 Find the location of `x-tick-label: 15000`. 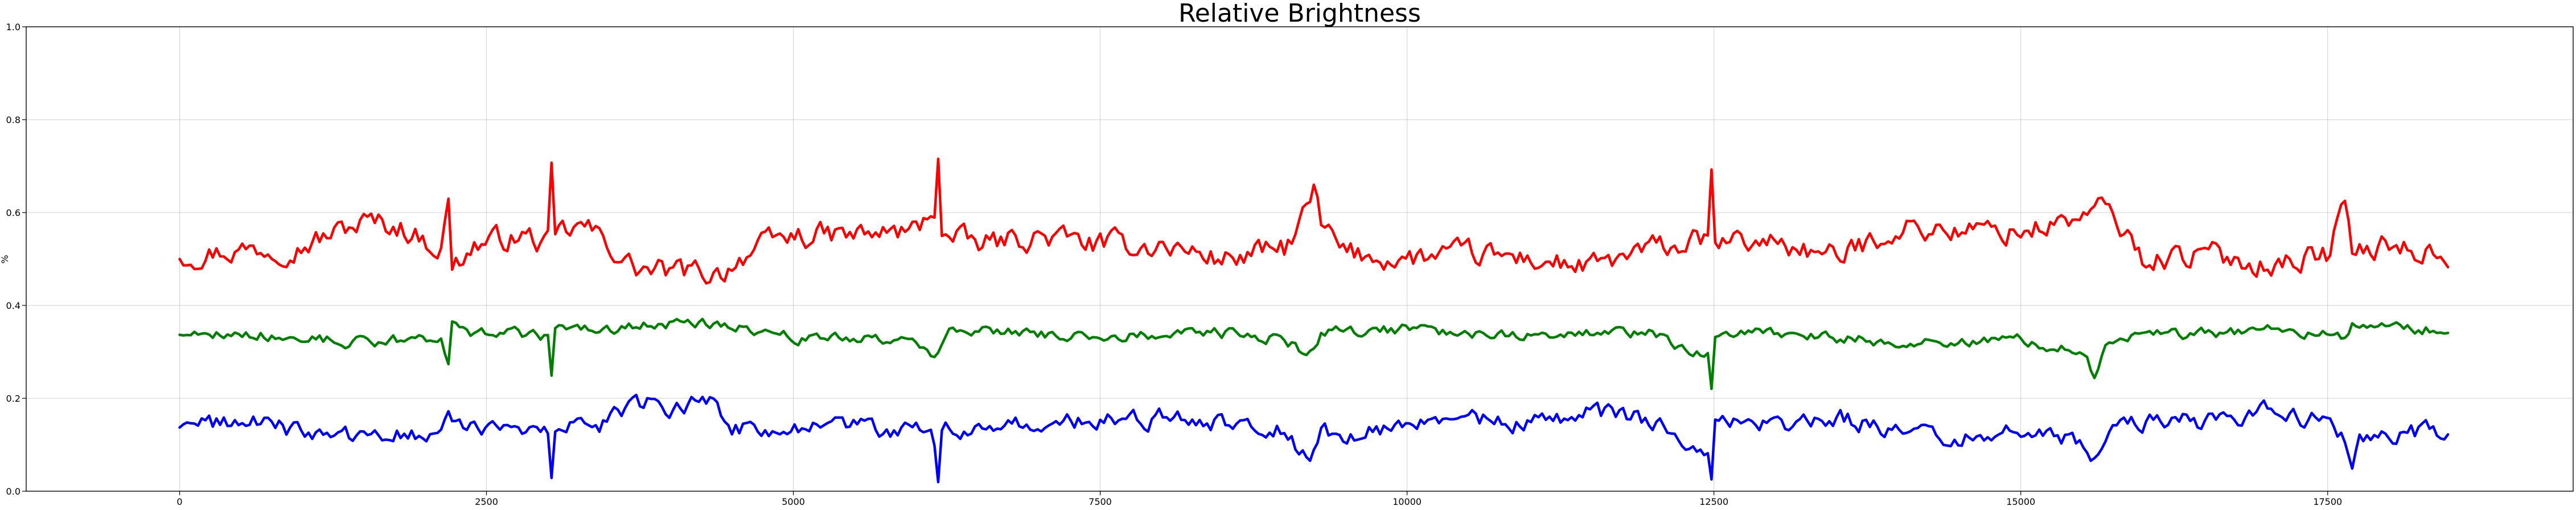

x-tick-label: 15000 is located at coordinates (2020, 501).